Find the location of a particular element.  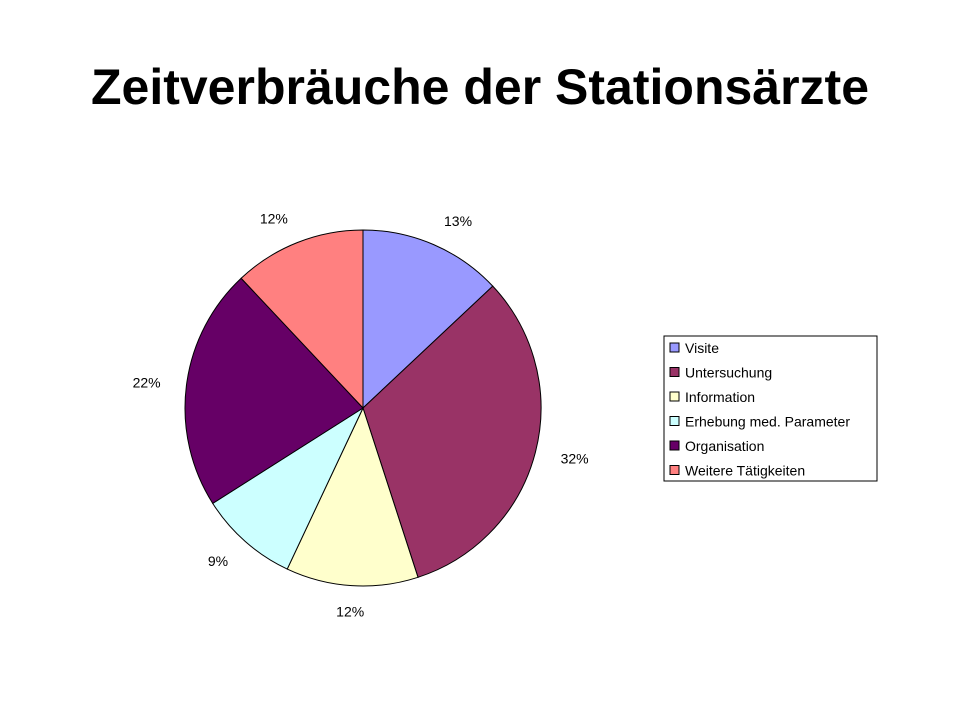

legend-label-1: Visite is located at coordinates (702, 348).